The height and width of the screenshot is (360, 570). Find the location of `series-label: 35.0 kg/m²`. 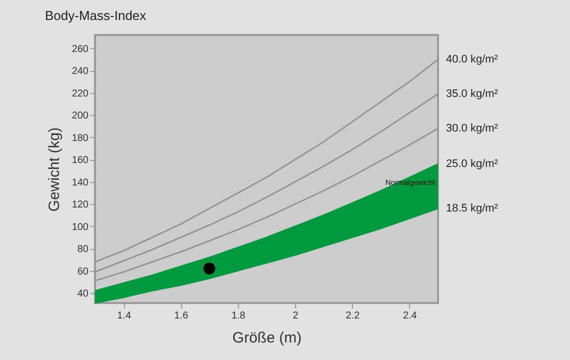

series-label: 35.0 kg/m² is located at coordinates (472, 94).